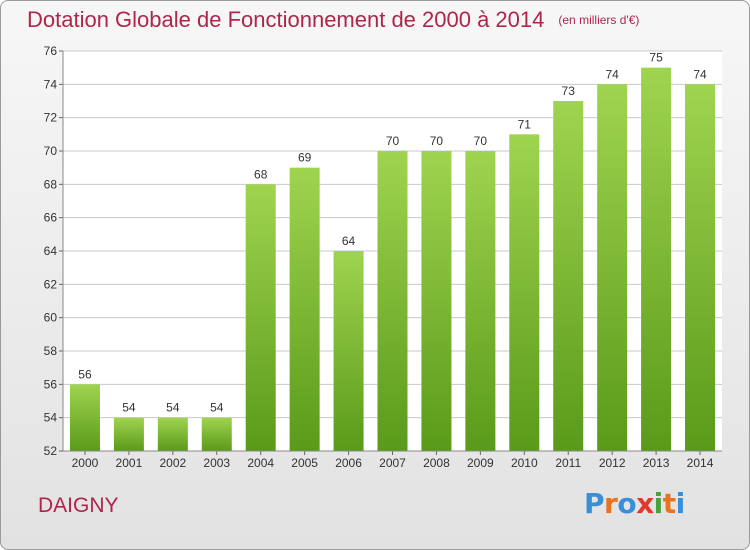 The width and height of the screenshot is (750, 550). Describe the element at coordinates (480, 463) in the screenshot. I see `x-tick-label-2009: 2009` at that location.